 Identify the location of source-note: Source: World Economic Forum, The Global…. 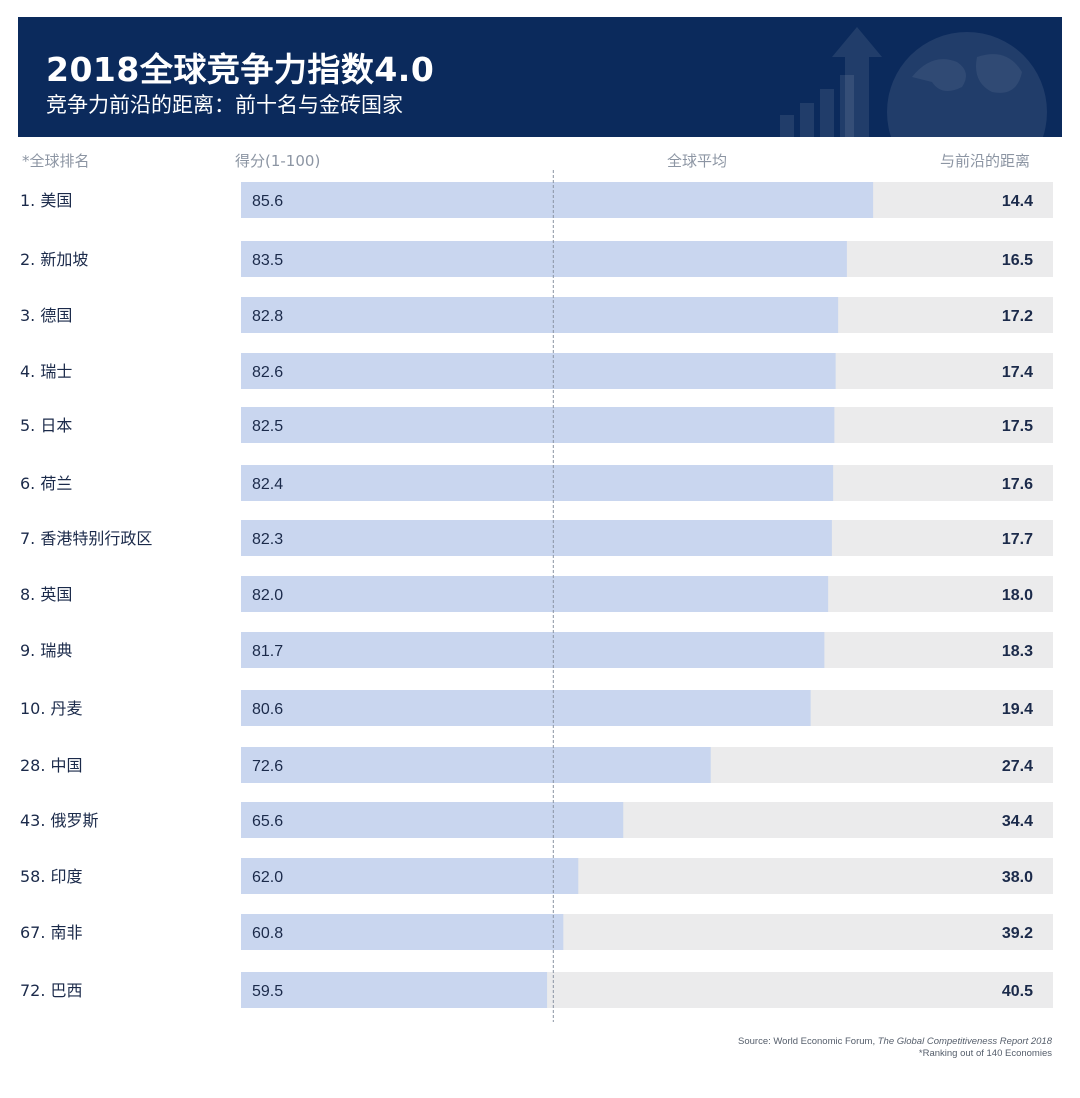
(895, 1048).